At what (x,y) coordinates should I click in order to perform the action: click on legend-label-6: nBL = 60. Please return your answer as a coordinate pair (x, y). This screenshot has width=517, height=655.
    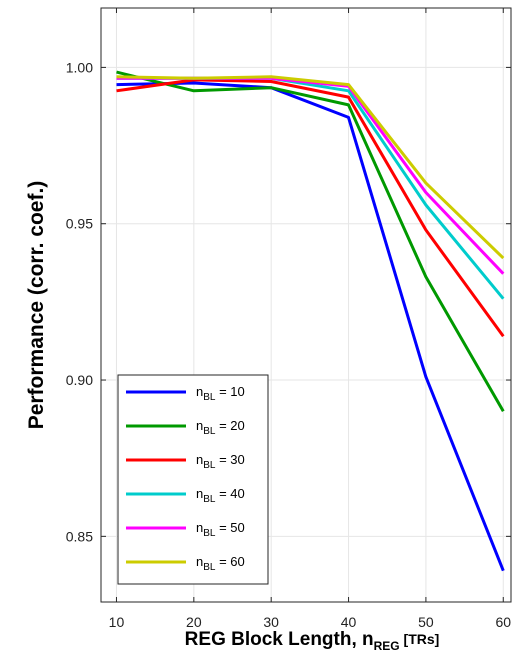
    Looking at the image, I should click on (220, 563).